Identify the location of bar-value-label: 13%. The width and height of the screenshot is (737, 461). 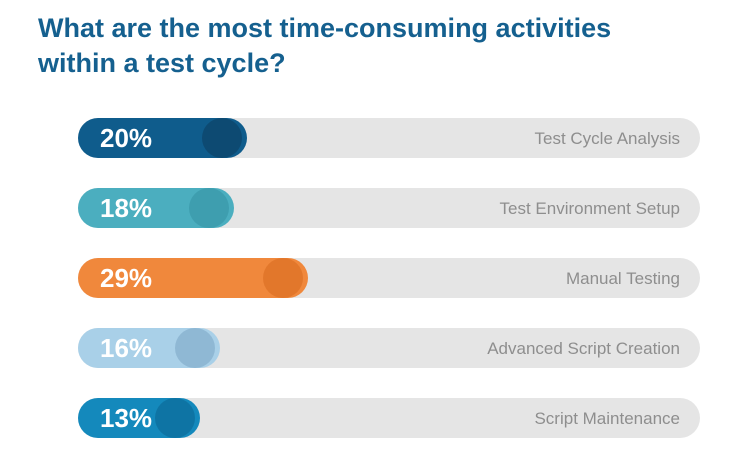
(126, 418).